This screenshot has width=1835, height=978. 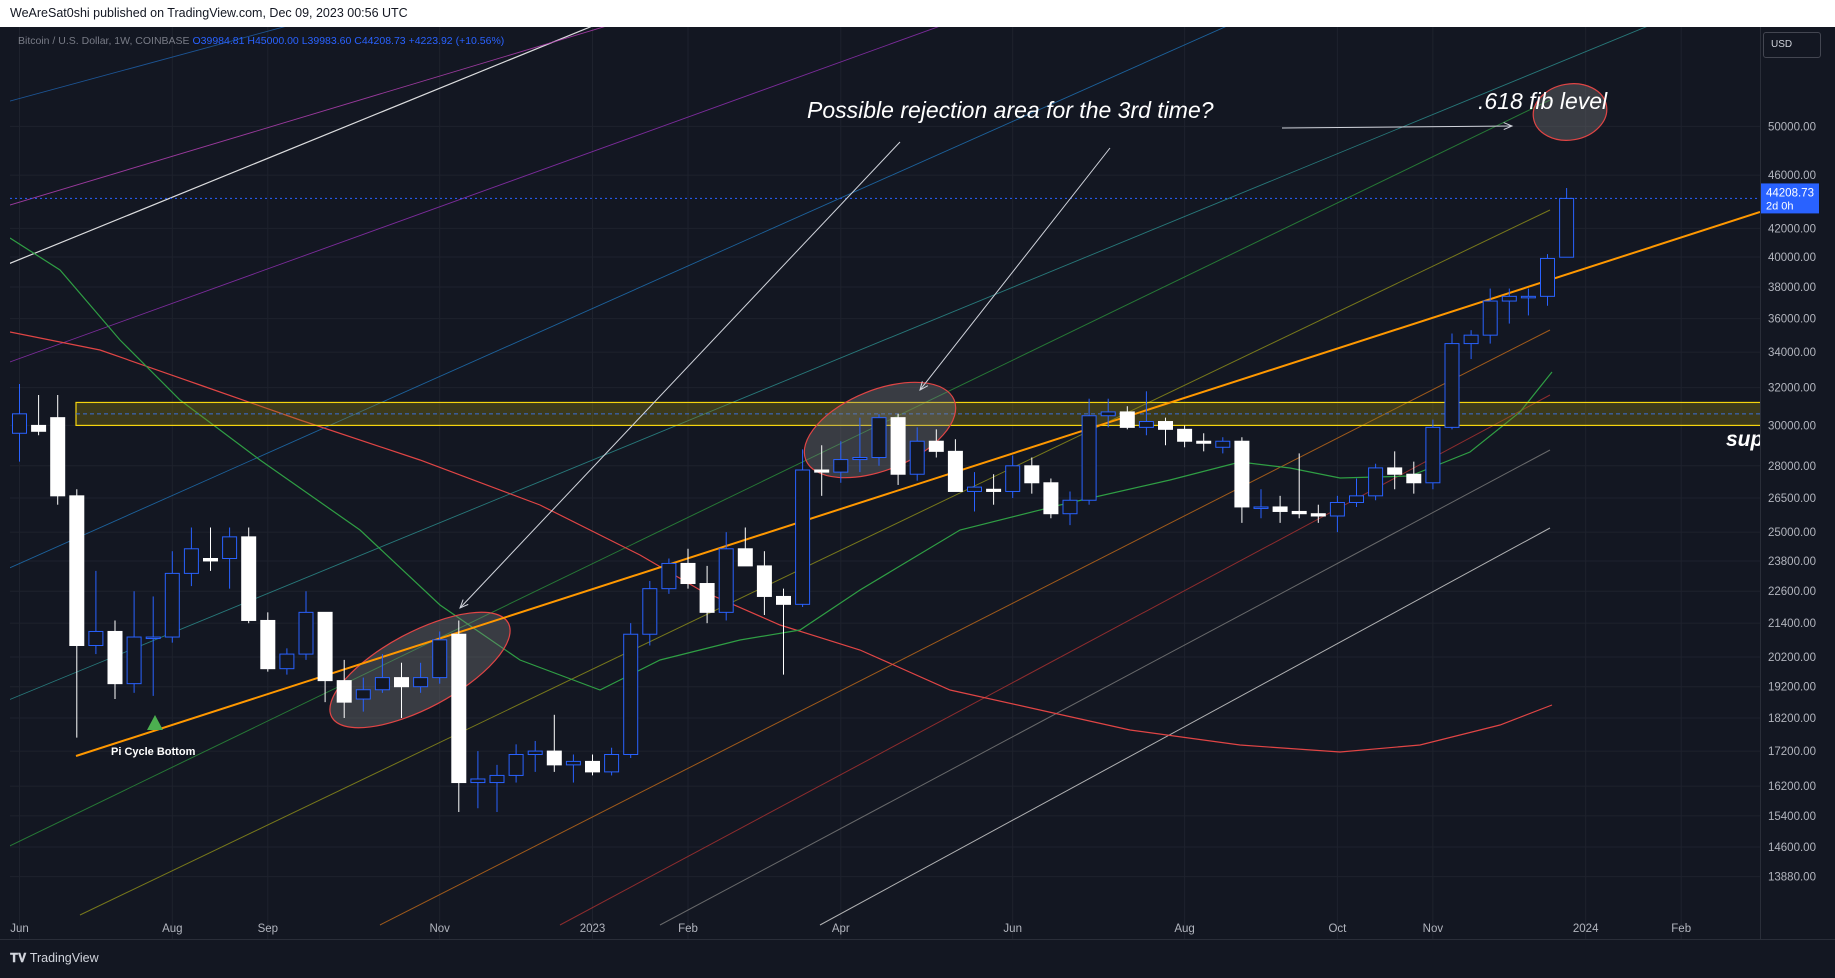 I want to click on legend-open: O39984.81, so click(x=218, y=41).